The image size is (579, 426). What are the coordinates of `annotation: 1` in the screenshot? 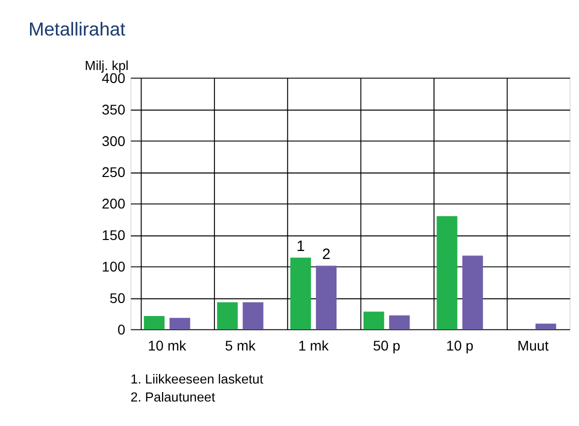 It's located at (300, 246).